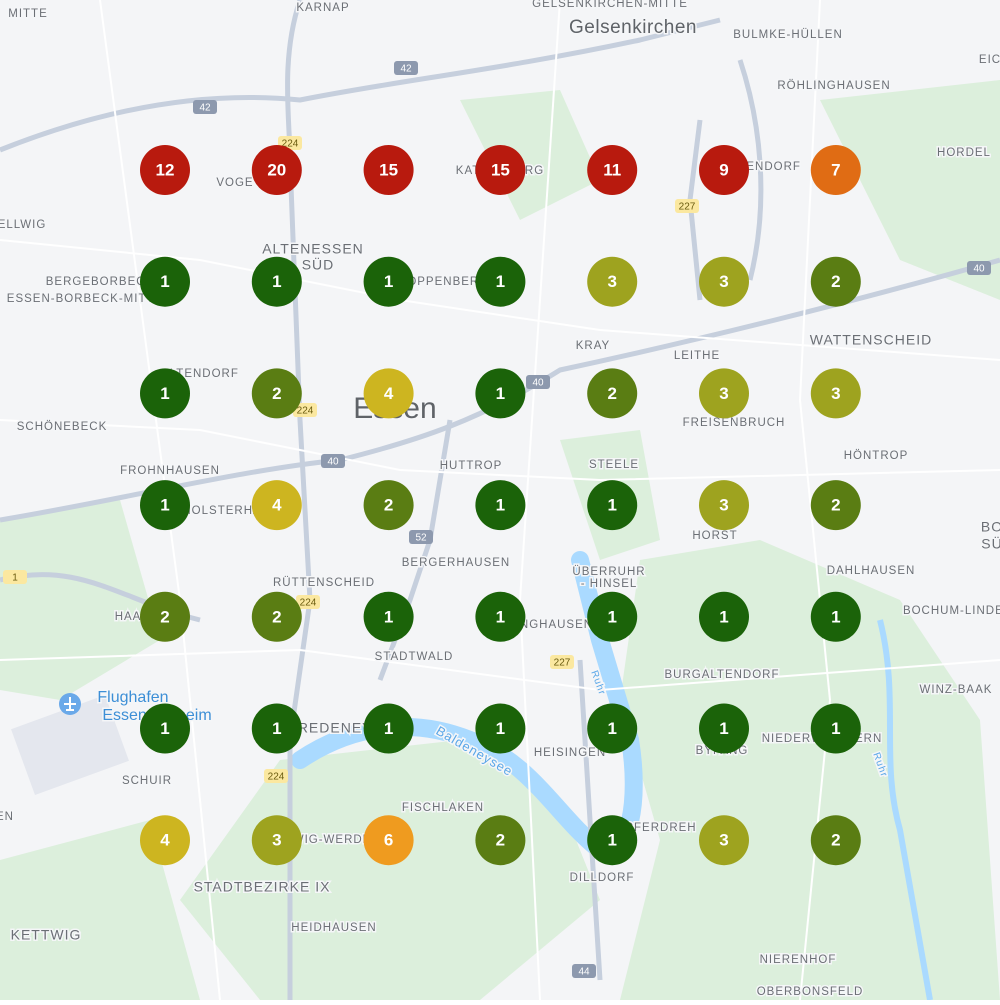 The height and width of the screenshot is (1005, 1000). I want to click on cluster-count: 15, so click(500, 169).